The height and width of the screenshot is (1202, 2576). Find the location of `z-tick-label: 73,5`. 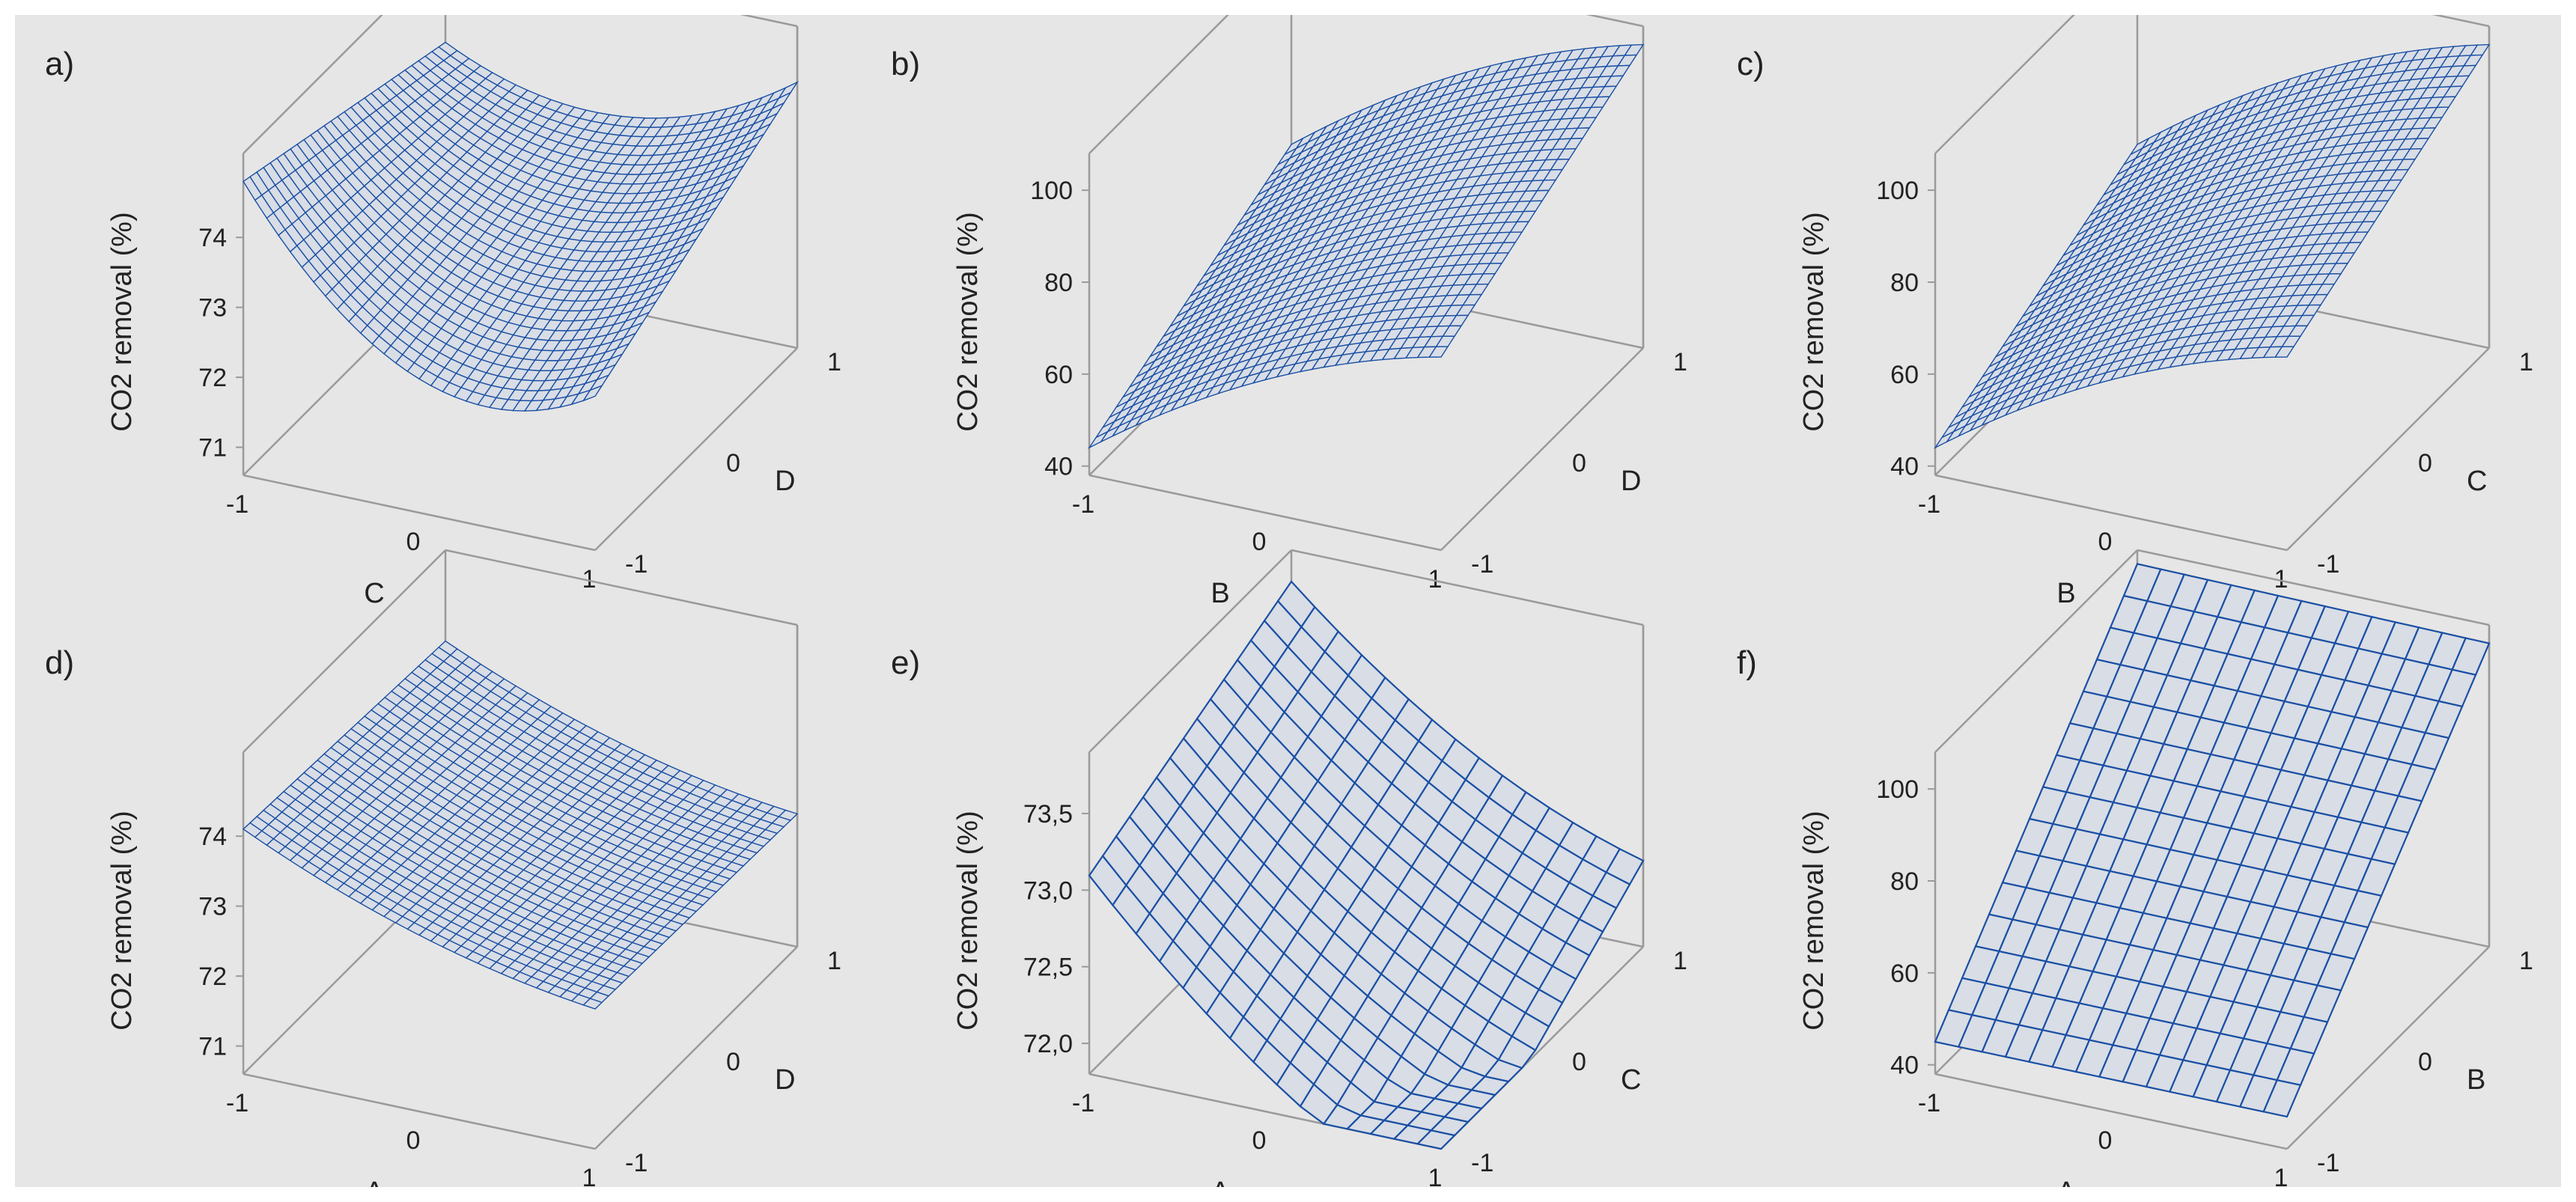

z-tick-label: 73,5 is located at coordinates (1048, 814).